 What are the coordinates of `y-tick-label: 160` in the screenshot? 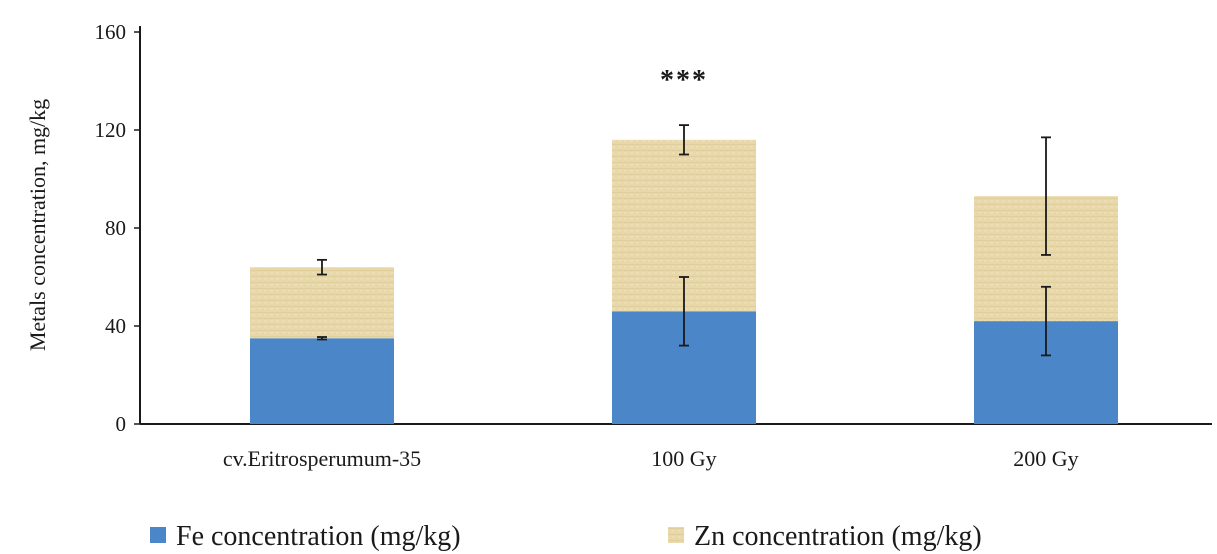 It's located at (111, 32).